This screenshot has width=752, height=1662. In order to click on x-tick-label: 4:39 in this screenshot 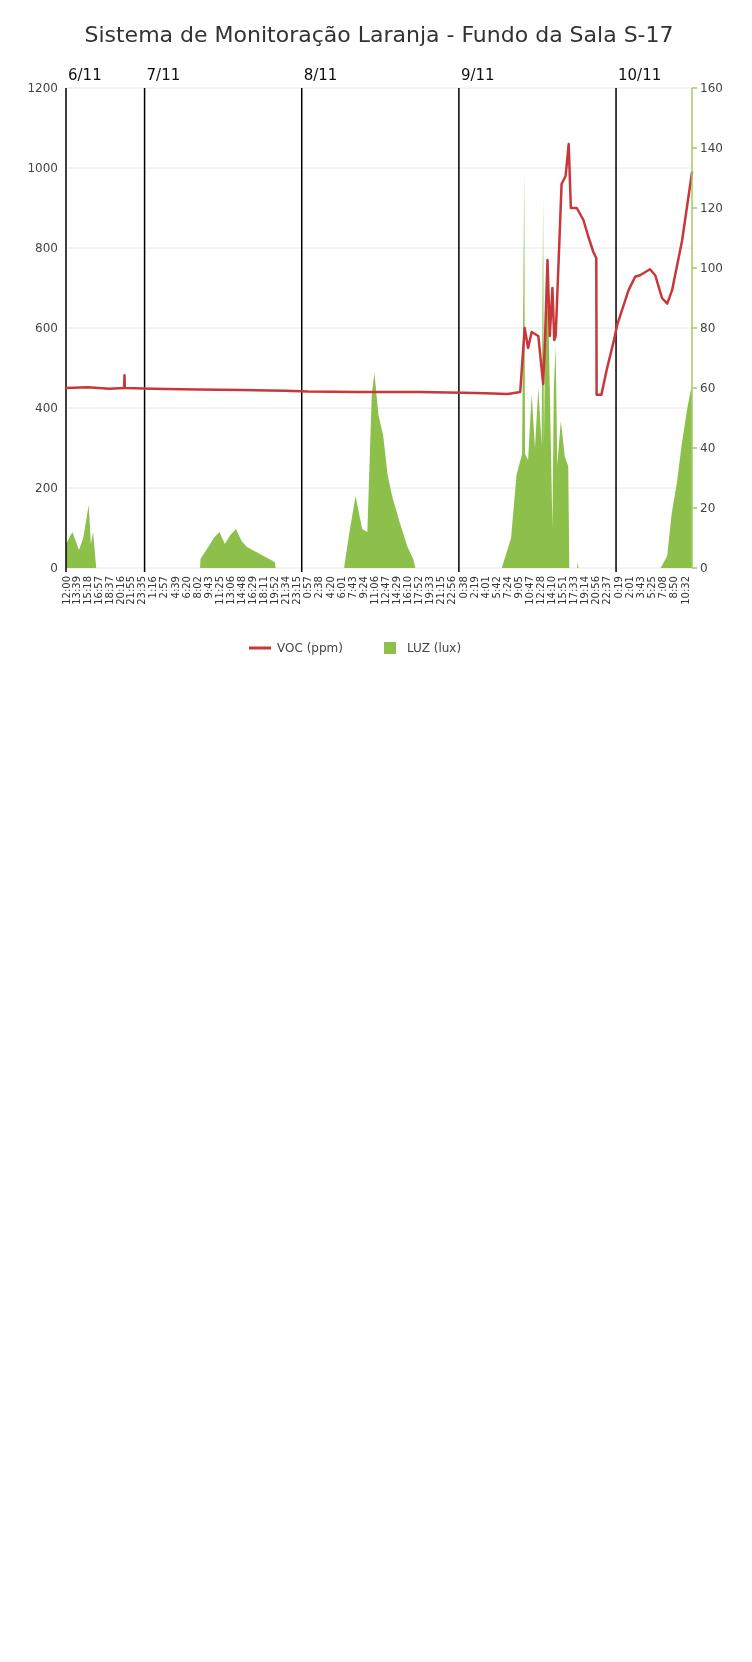, I will do `click(175, 587)`.